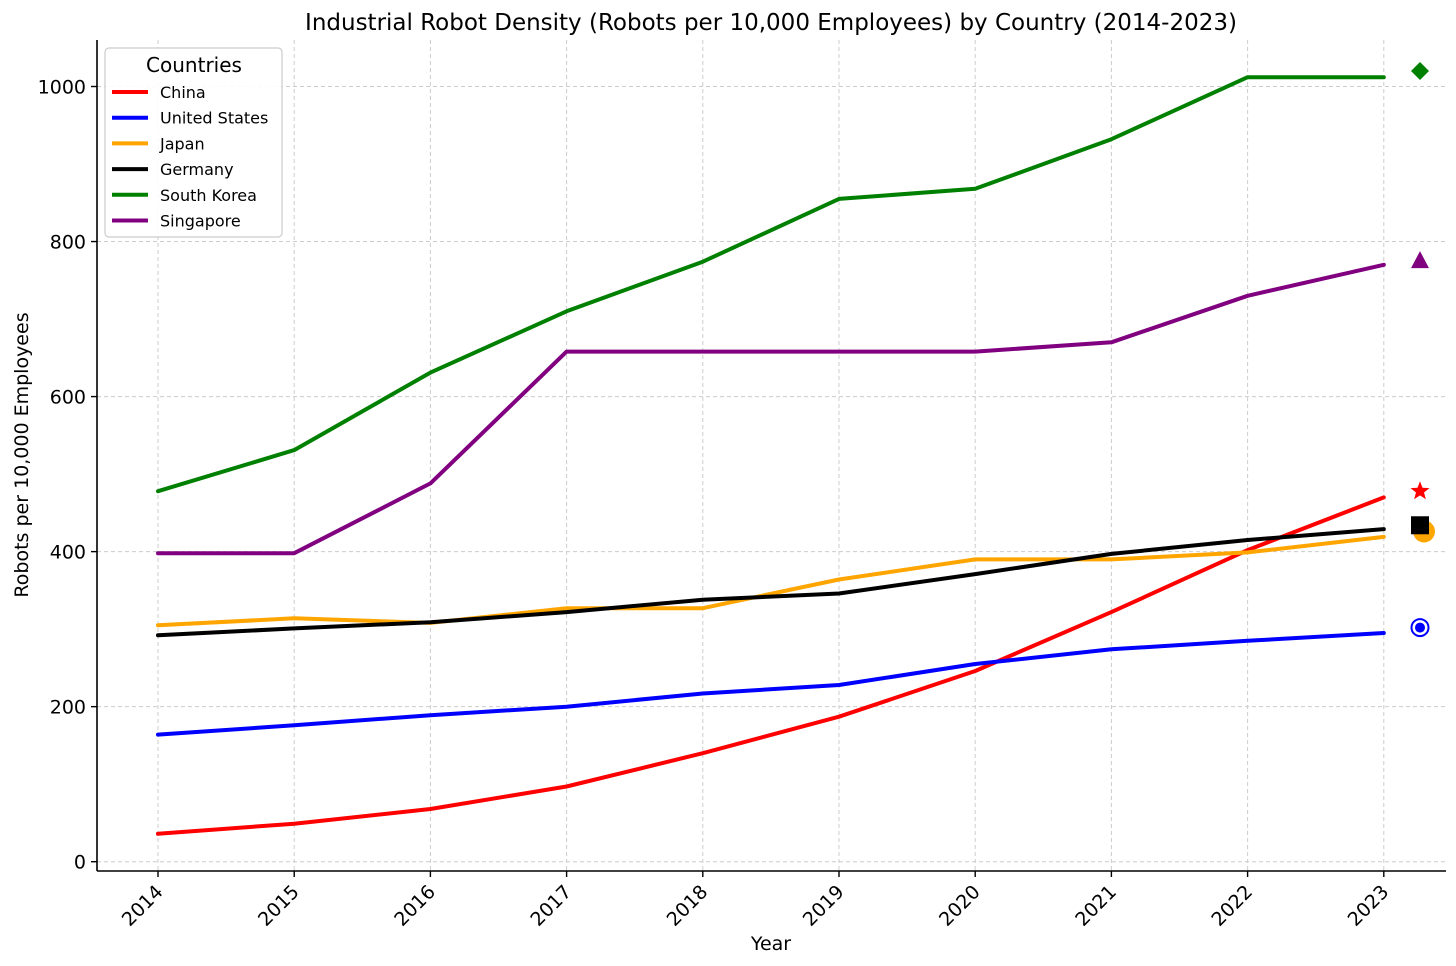 The width and height of the screenshot is (1456, 966). What do you see at coordinates (68, 553) in the screenshot?
I see `y-tick-label: 400` at bounding box center [68, 553].